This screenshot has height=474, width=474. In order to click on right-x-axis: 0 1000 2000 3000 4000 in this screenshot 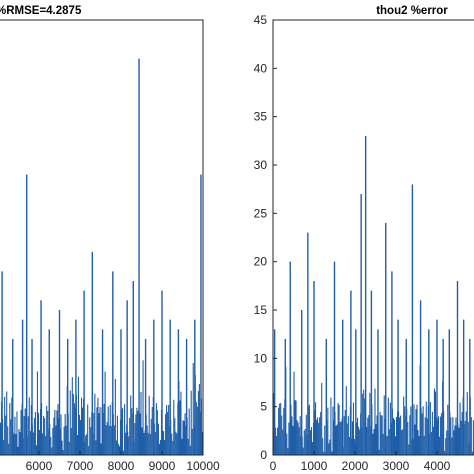, I will do `click(360, 462)`.